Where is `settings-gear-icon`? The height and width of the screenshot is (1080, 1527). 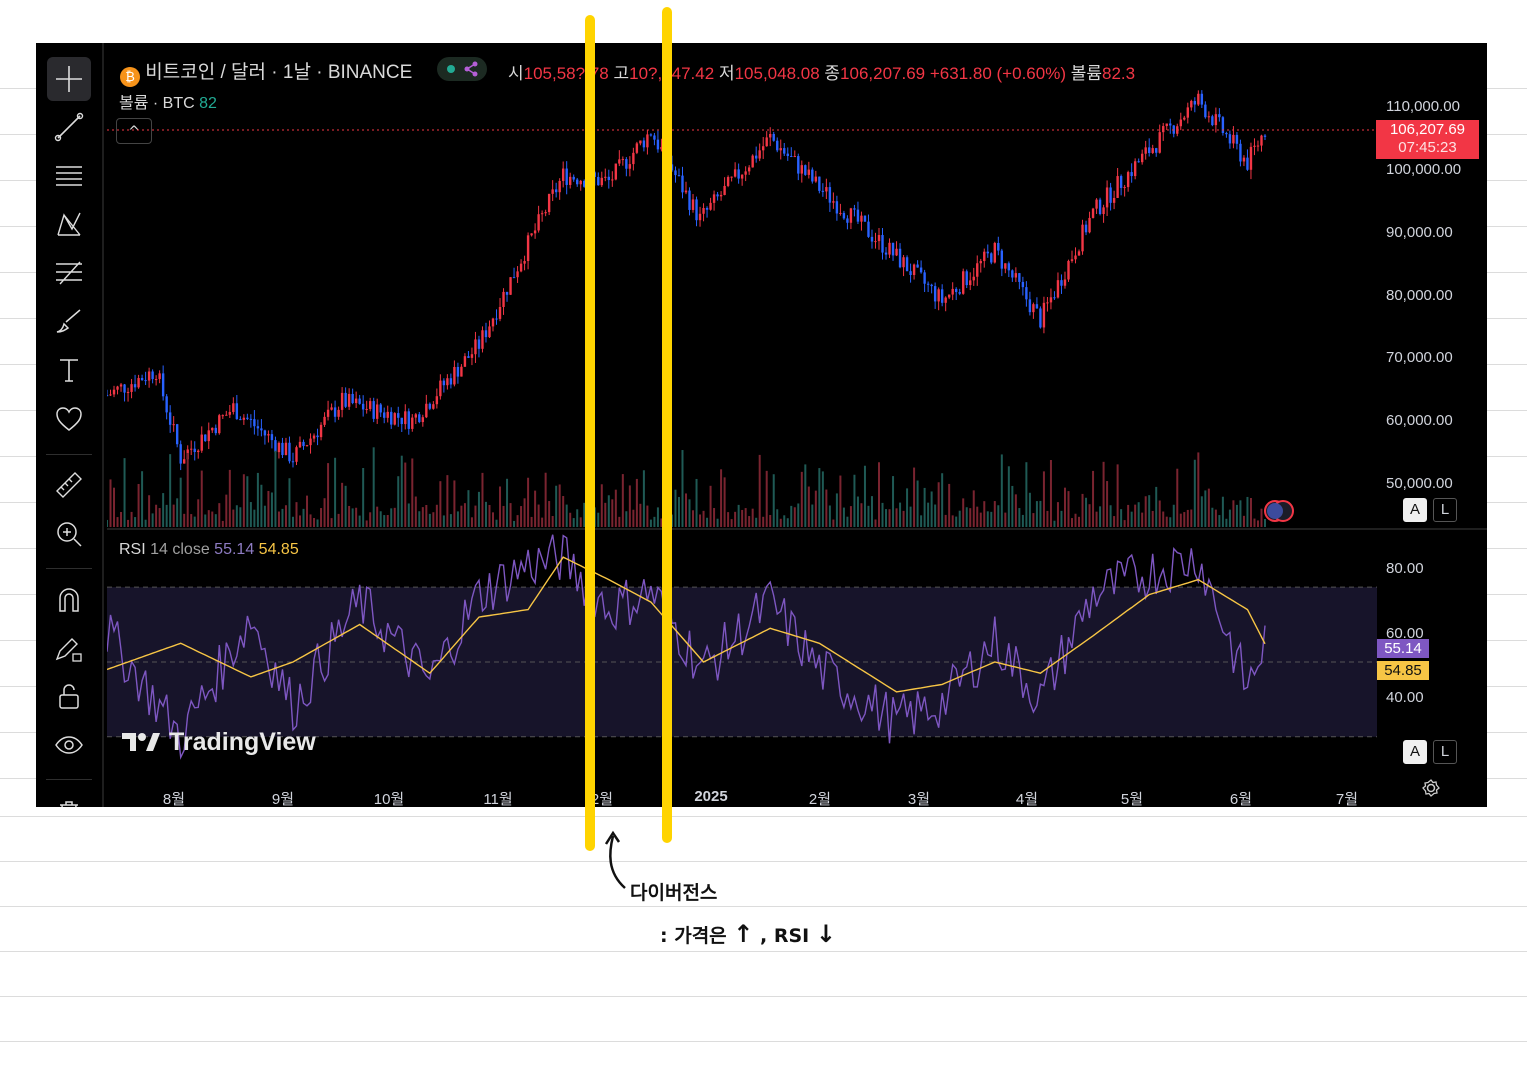 settings-gear-icon is located at coordinates (1431, 788).